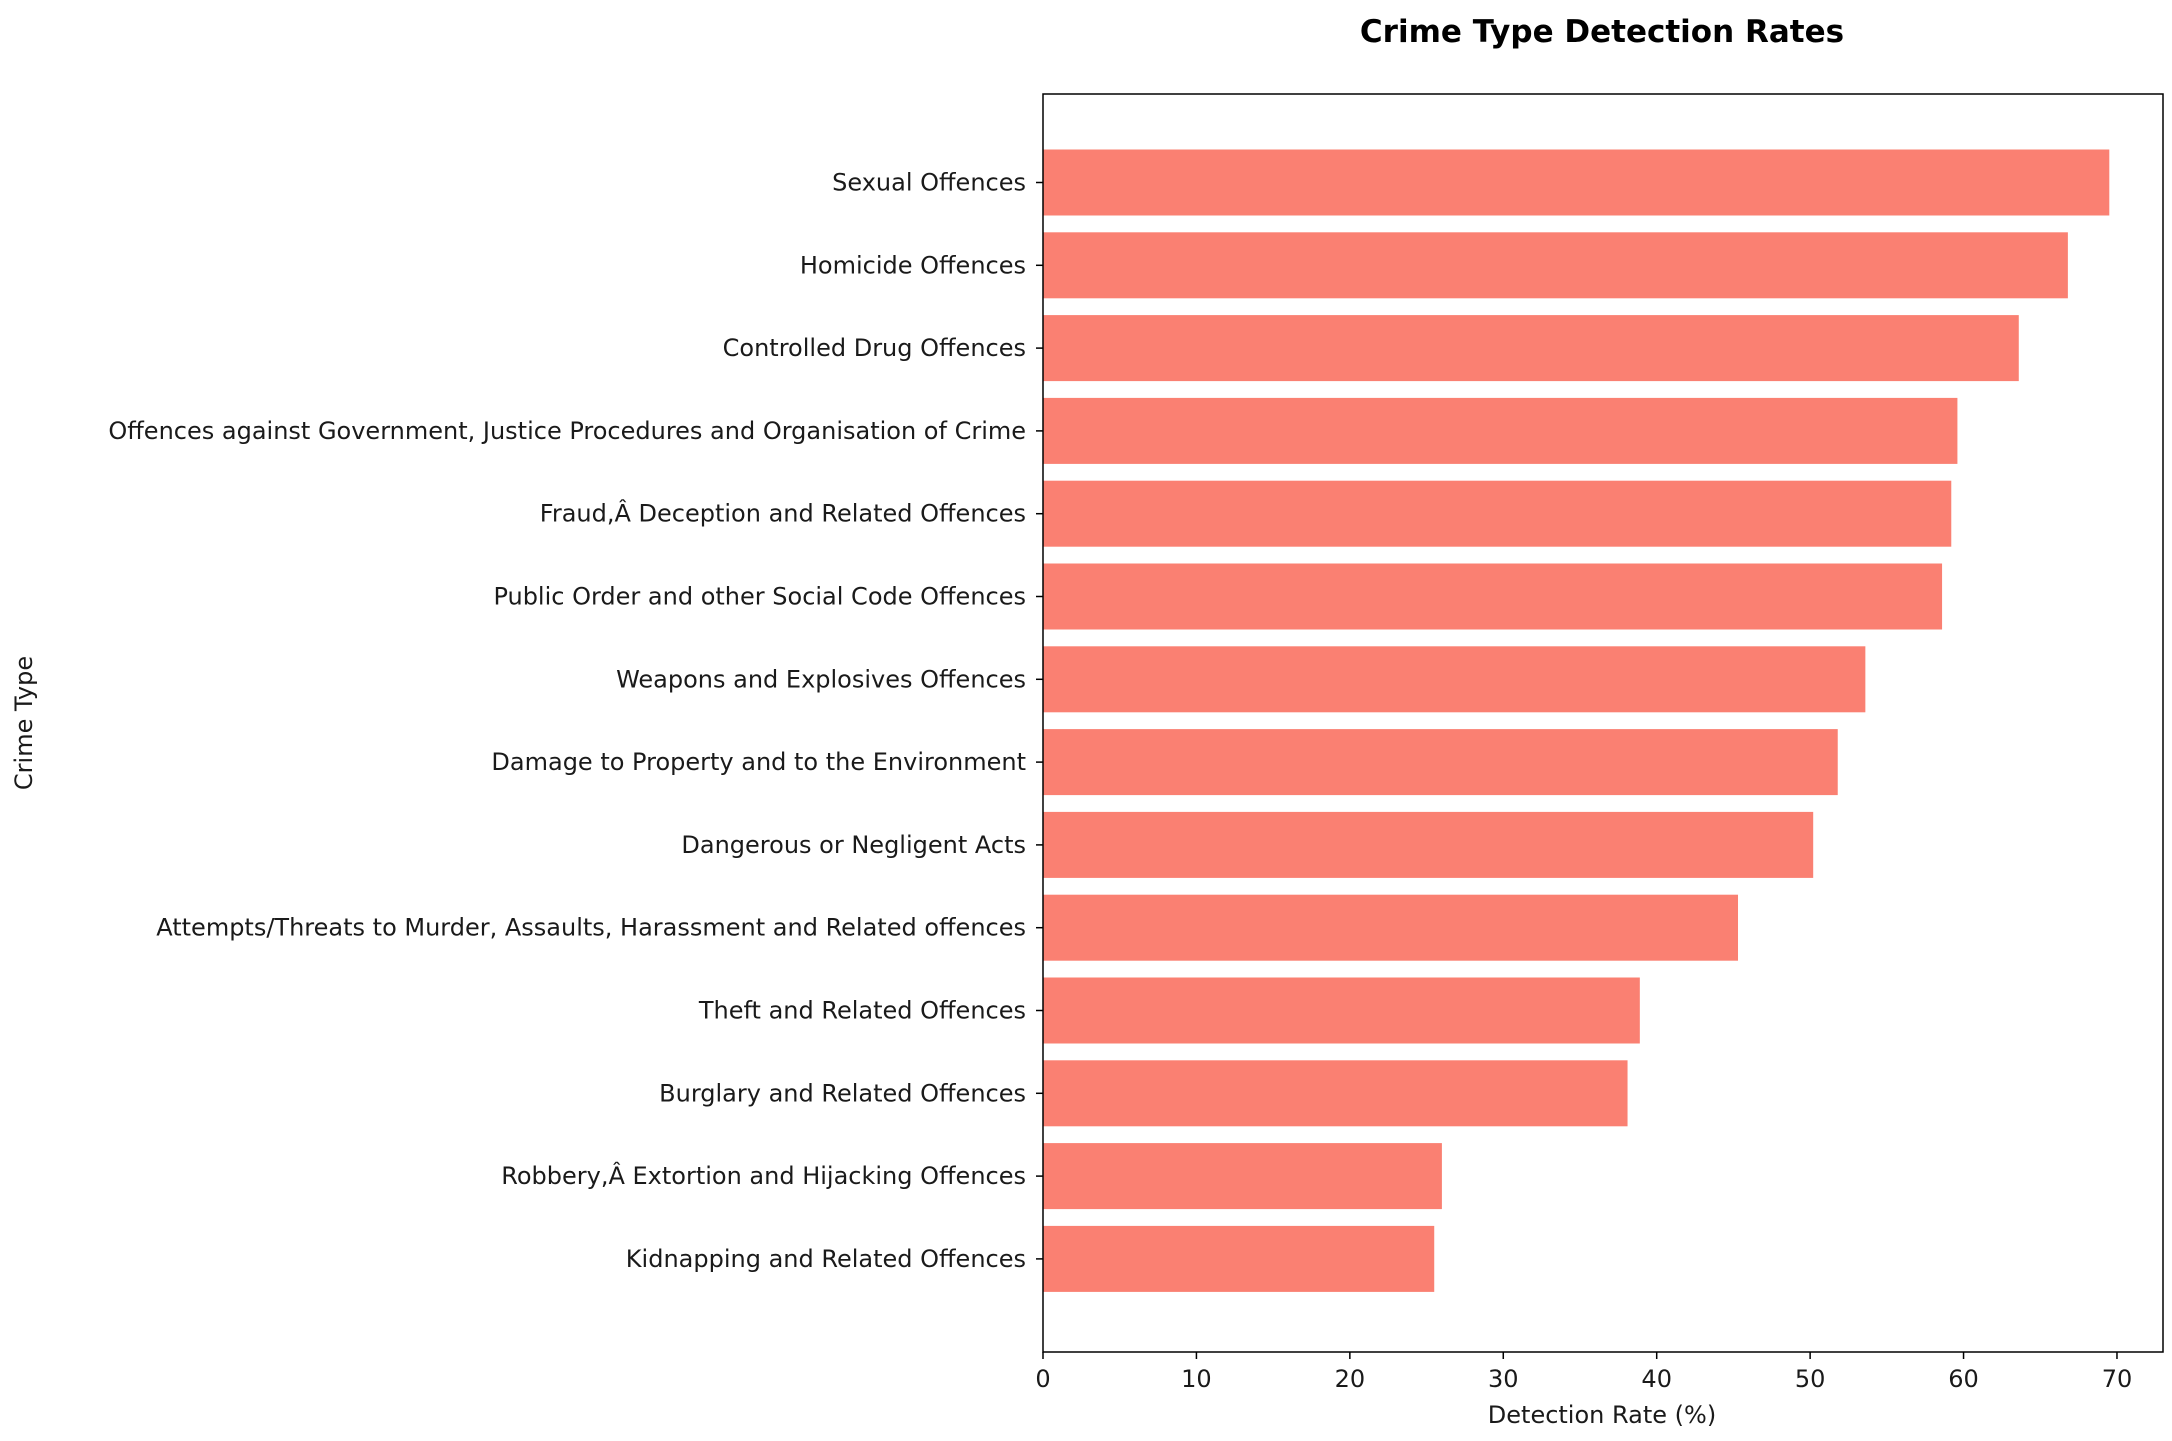 The height and width of the screenshot is (1441, 2172). Describe the element at coordinates (2117, 1379) in the screenshot. I see `x-tick-label: 70` at that location.